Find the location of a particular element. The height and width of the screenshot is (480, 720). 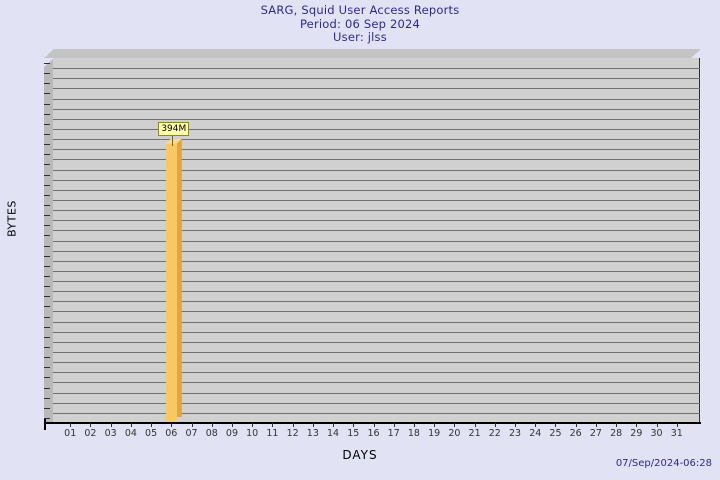

x-axis-tick-label: 13 is located at coordinates (312, 433).